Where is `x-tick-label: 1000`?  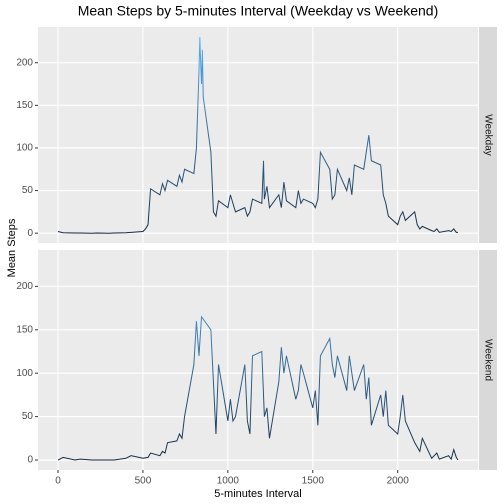 x-tick-label: 1000 is located at coordinates (228, 481).